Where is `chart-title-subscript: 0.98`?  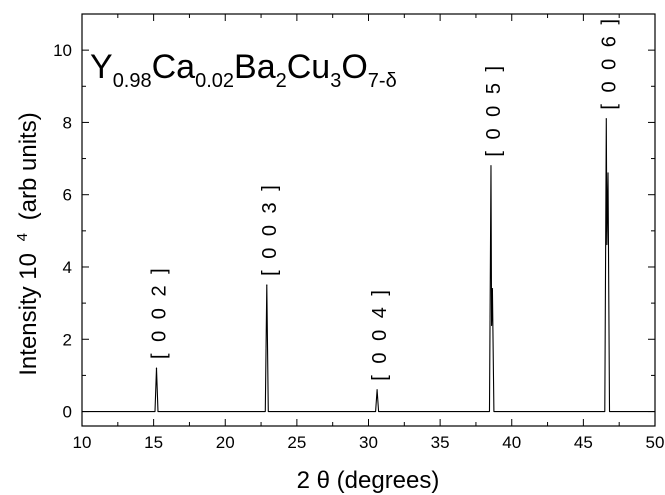 chart-title-subscript: 0.98 is located at coordinates (132, 81).